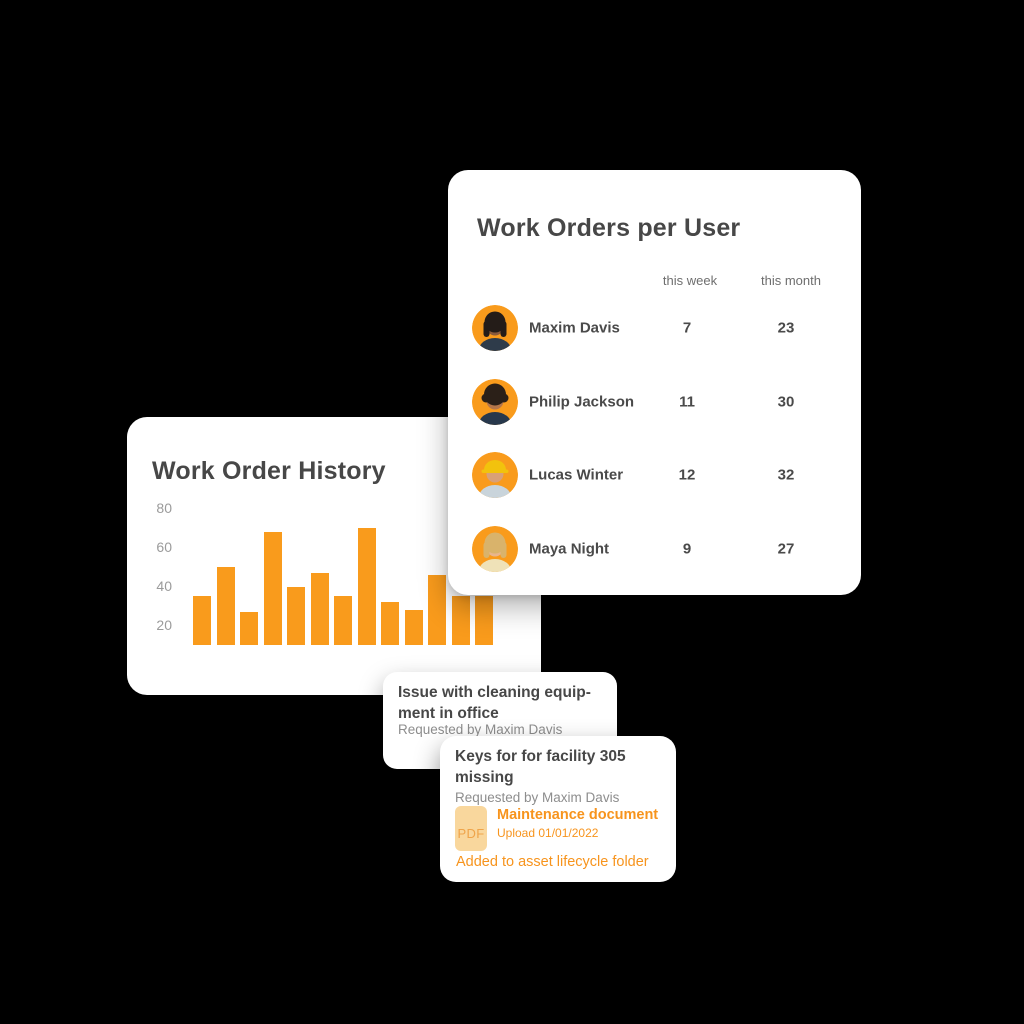 The width and height of the screenshot is (1024, 1024). Describe the element at coordinates (578, 815) in the screenshot. I see `document-title: Maintenance document` at that location.